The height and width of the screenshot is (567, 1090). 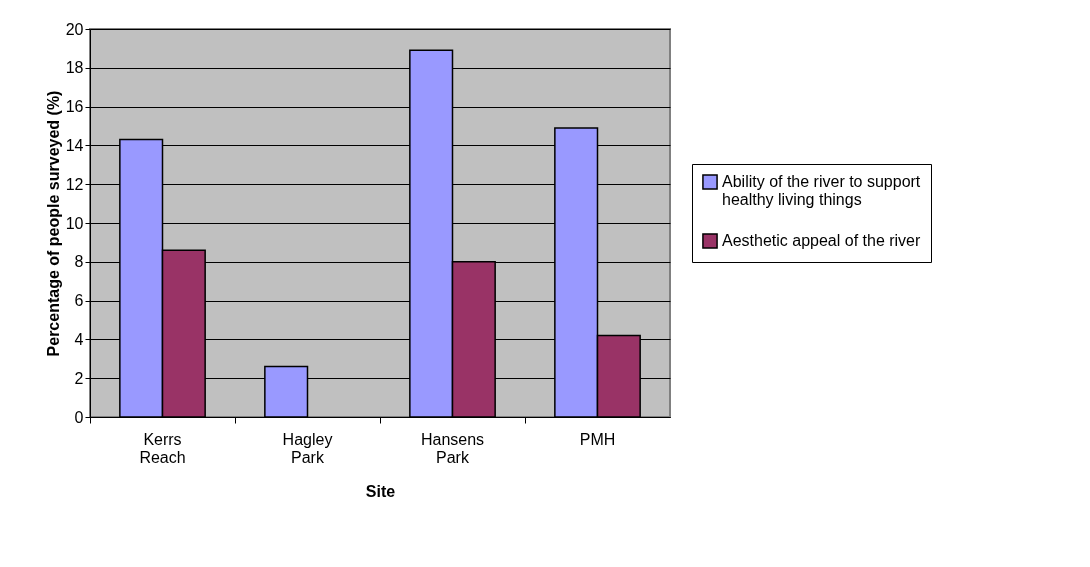 I want to click on y-tick-label: 18, so click(x=74, y=68).